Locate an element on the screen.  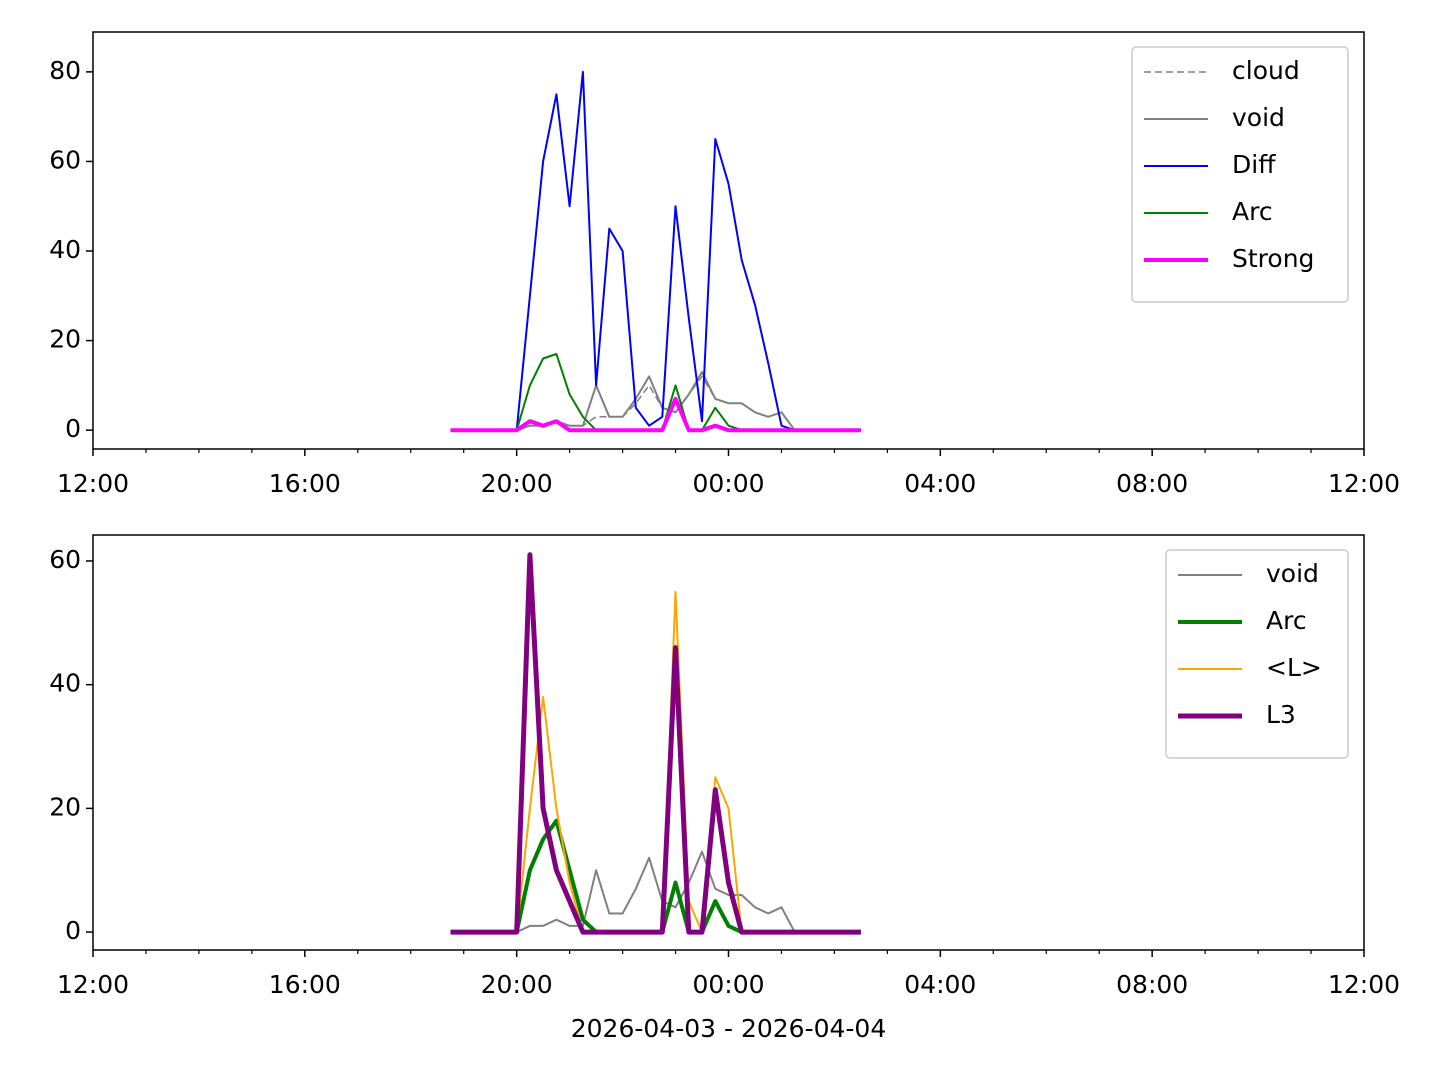
legend-label: L3 is located at coordinates (1281, 714).